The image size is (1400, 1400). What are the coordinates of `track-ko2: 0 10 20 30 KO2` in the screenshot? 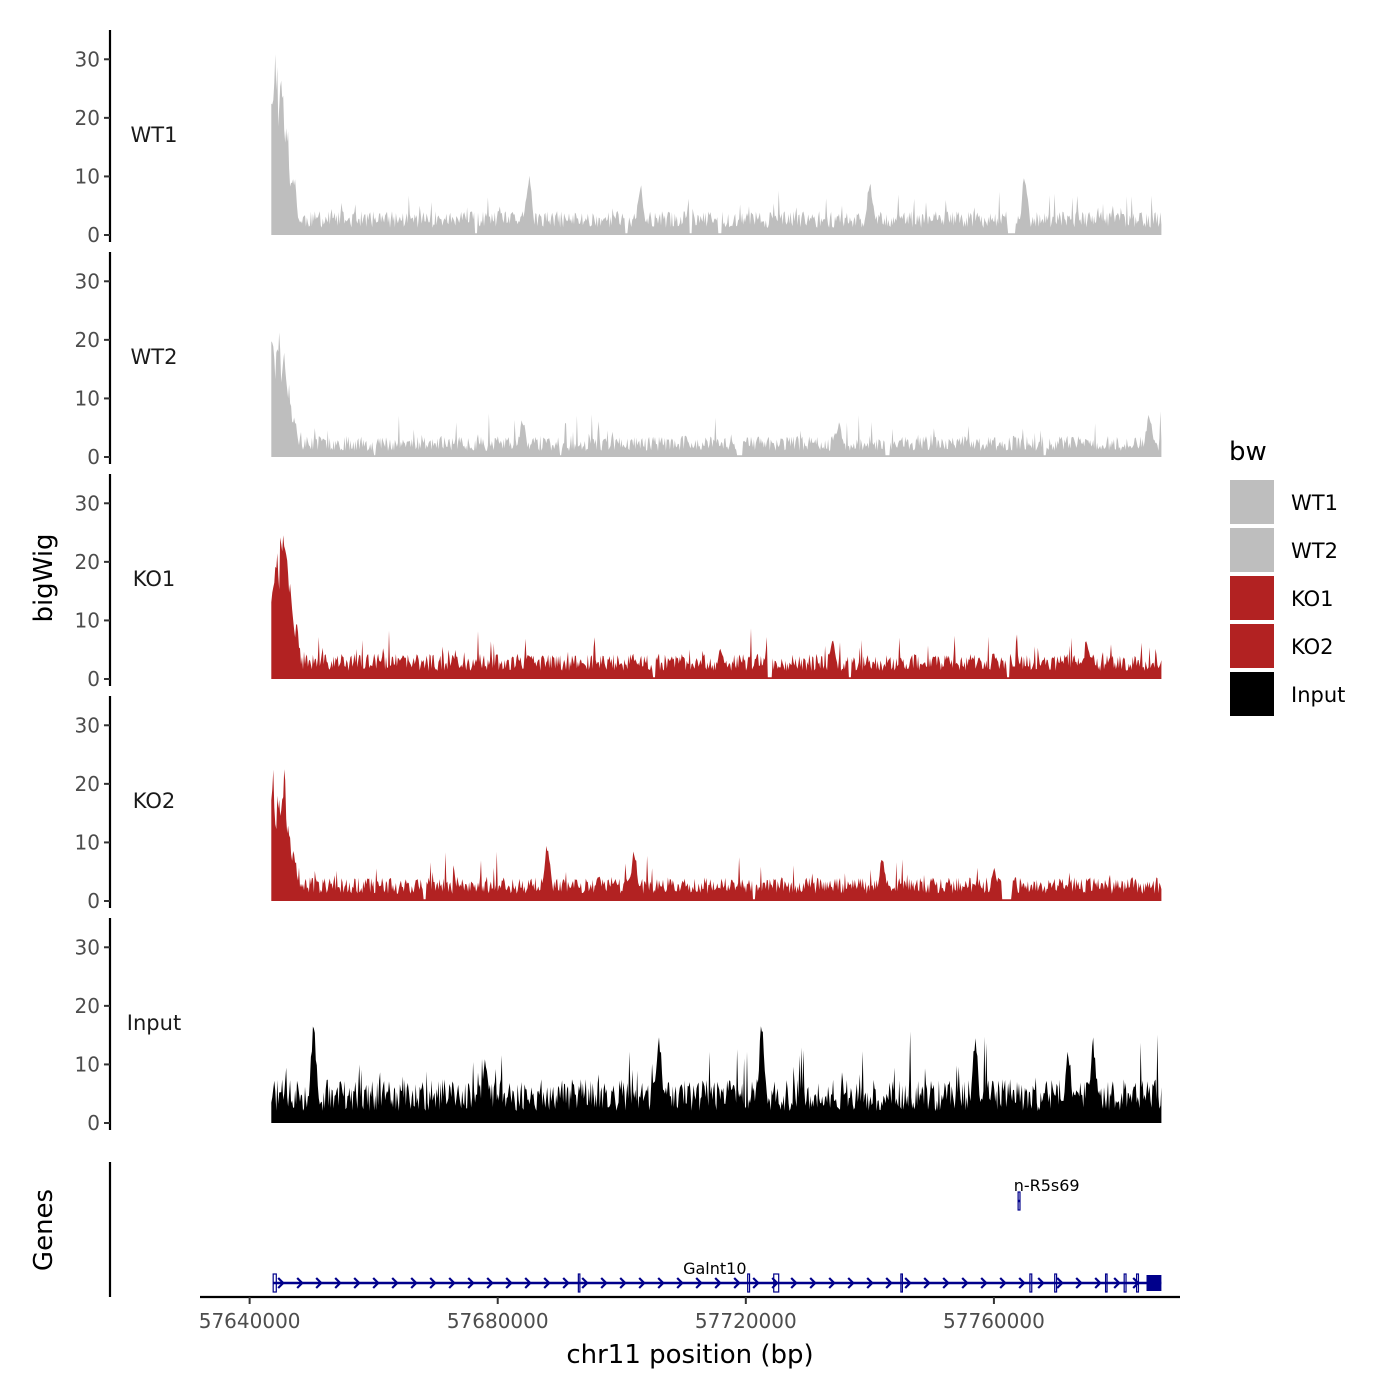 It's located at (618, 804).